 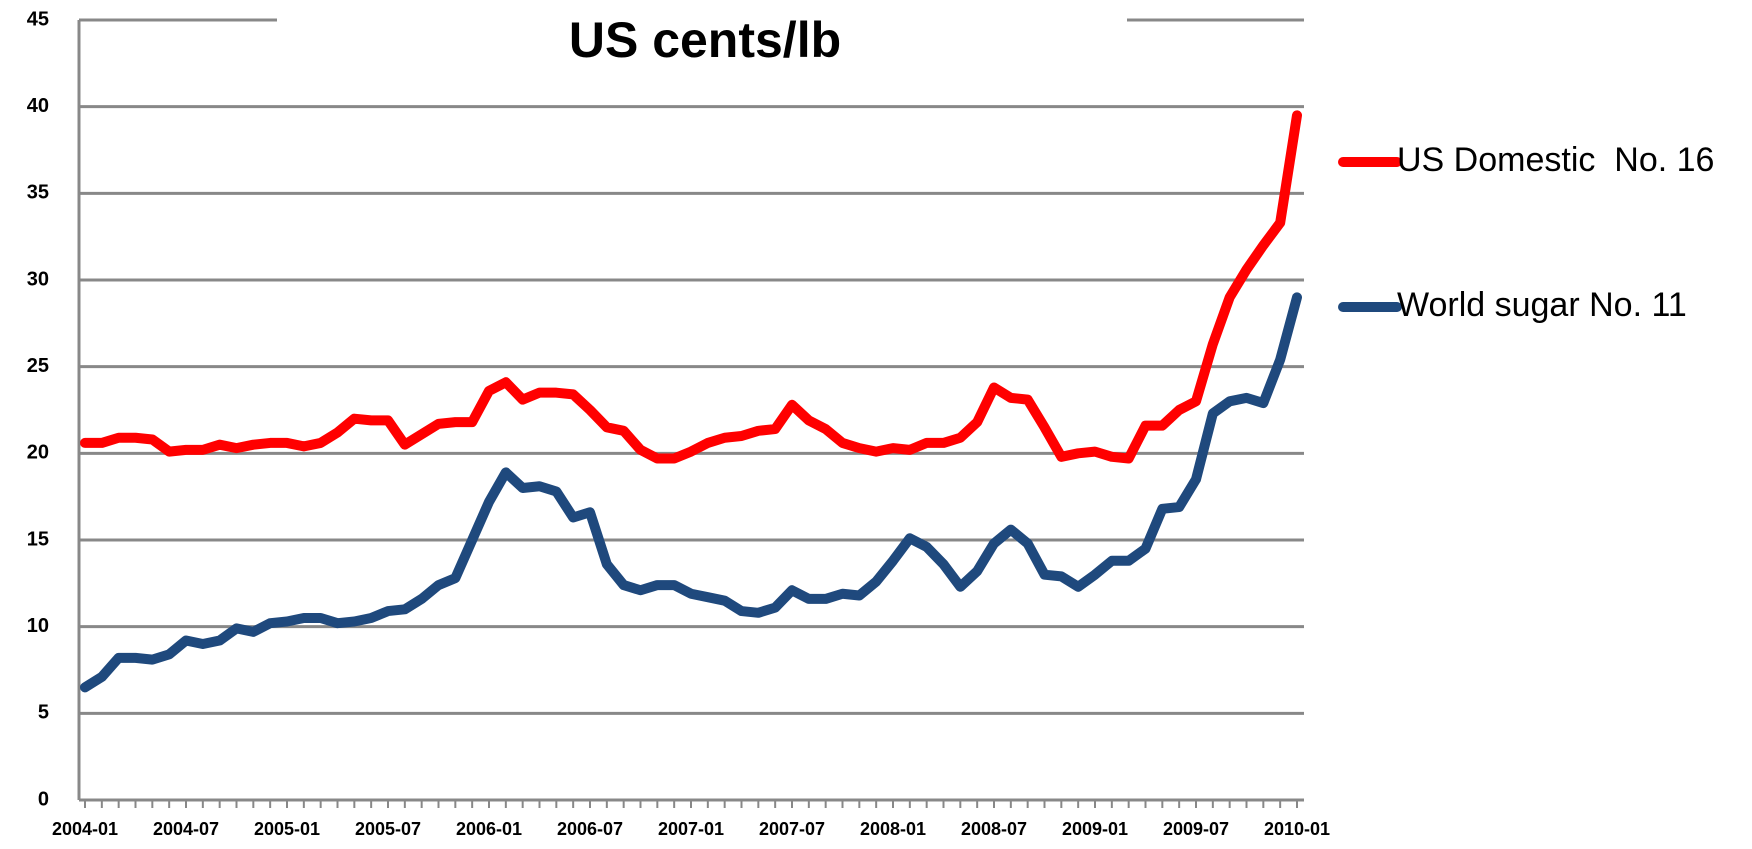 What do you see at coordinates (388, 829) in the screenshot?
I see `x-tick-label: 2005-07` at bounding box center [388, 829].